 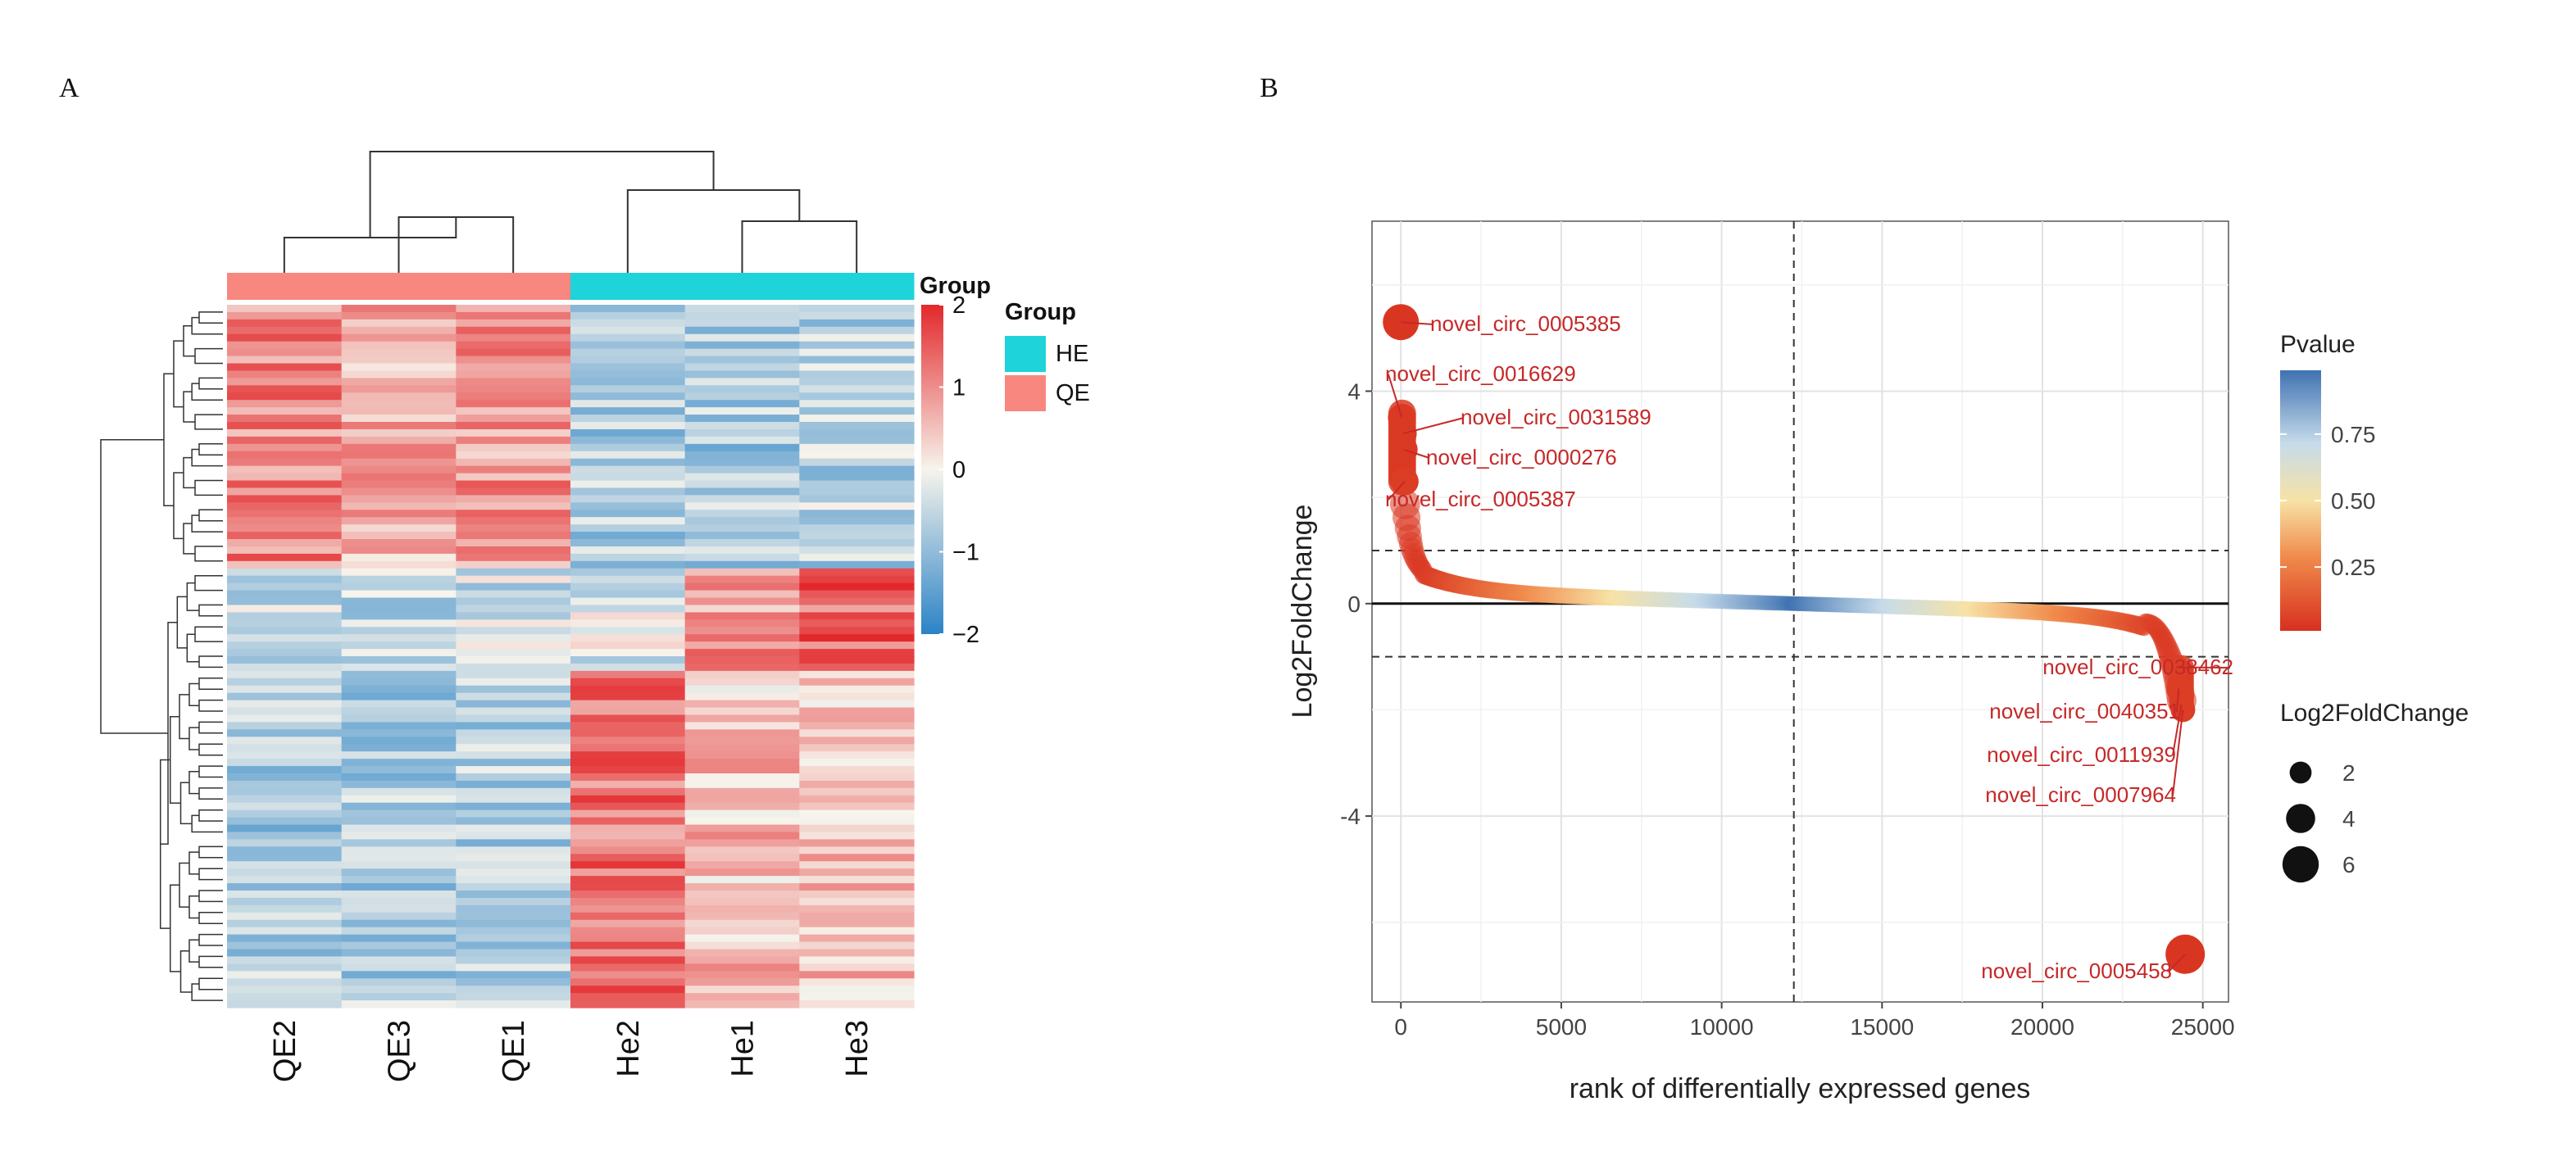 What do you see at coordinates (2353, 501) in the screenshot?
I see `pvalue-tick-label: 0.50` at bounding box center [2353, 501].